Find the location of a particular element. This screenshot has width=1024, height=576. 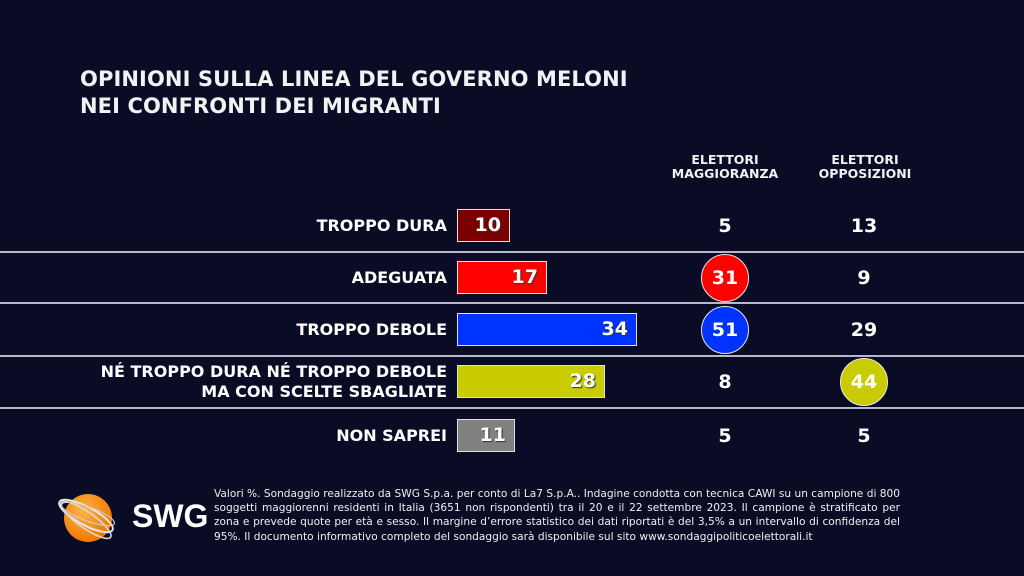

column-header-maggioranza: ELETTORI MAGGIORANZA is located at coordinates (725, 167).